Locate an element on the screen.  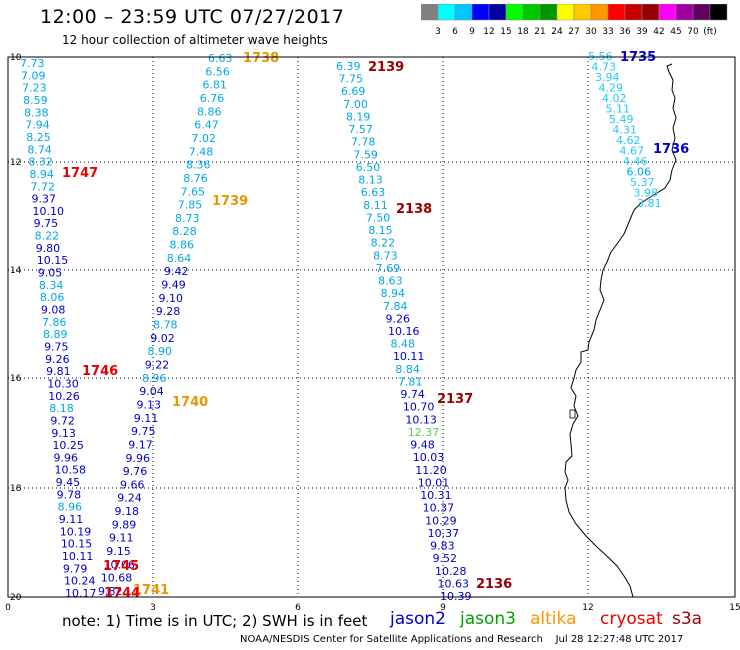
swh-value: 5.49 is located at coordinates (621, 119).